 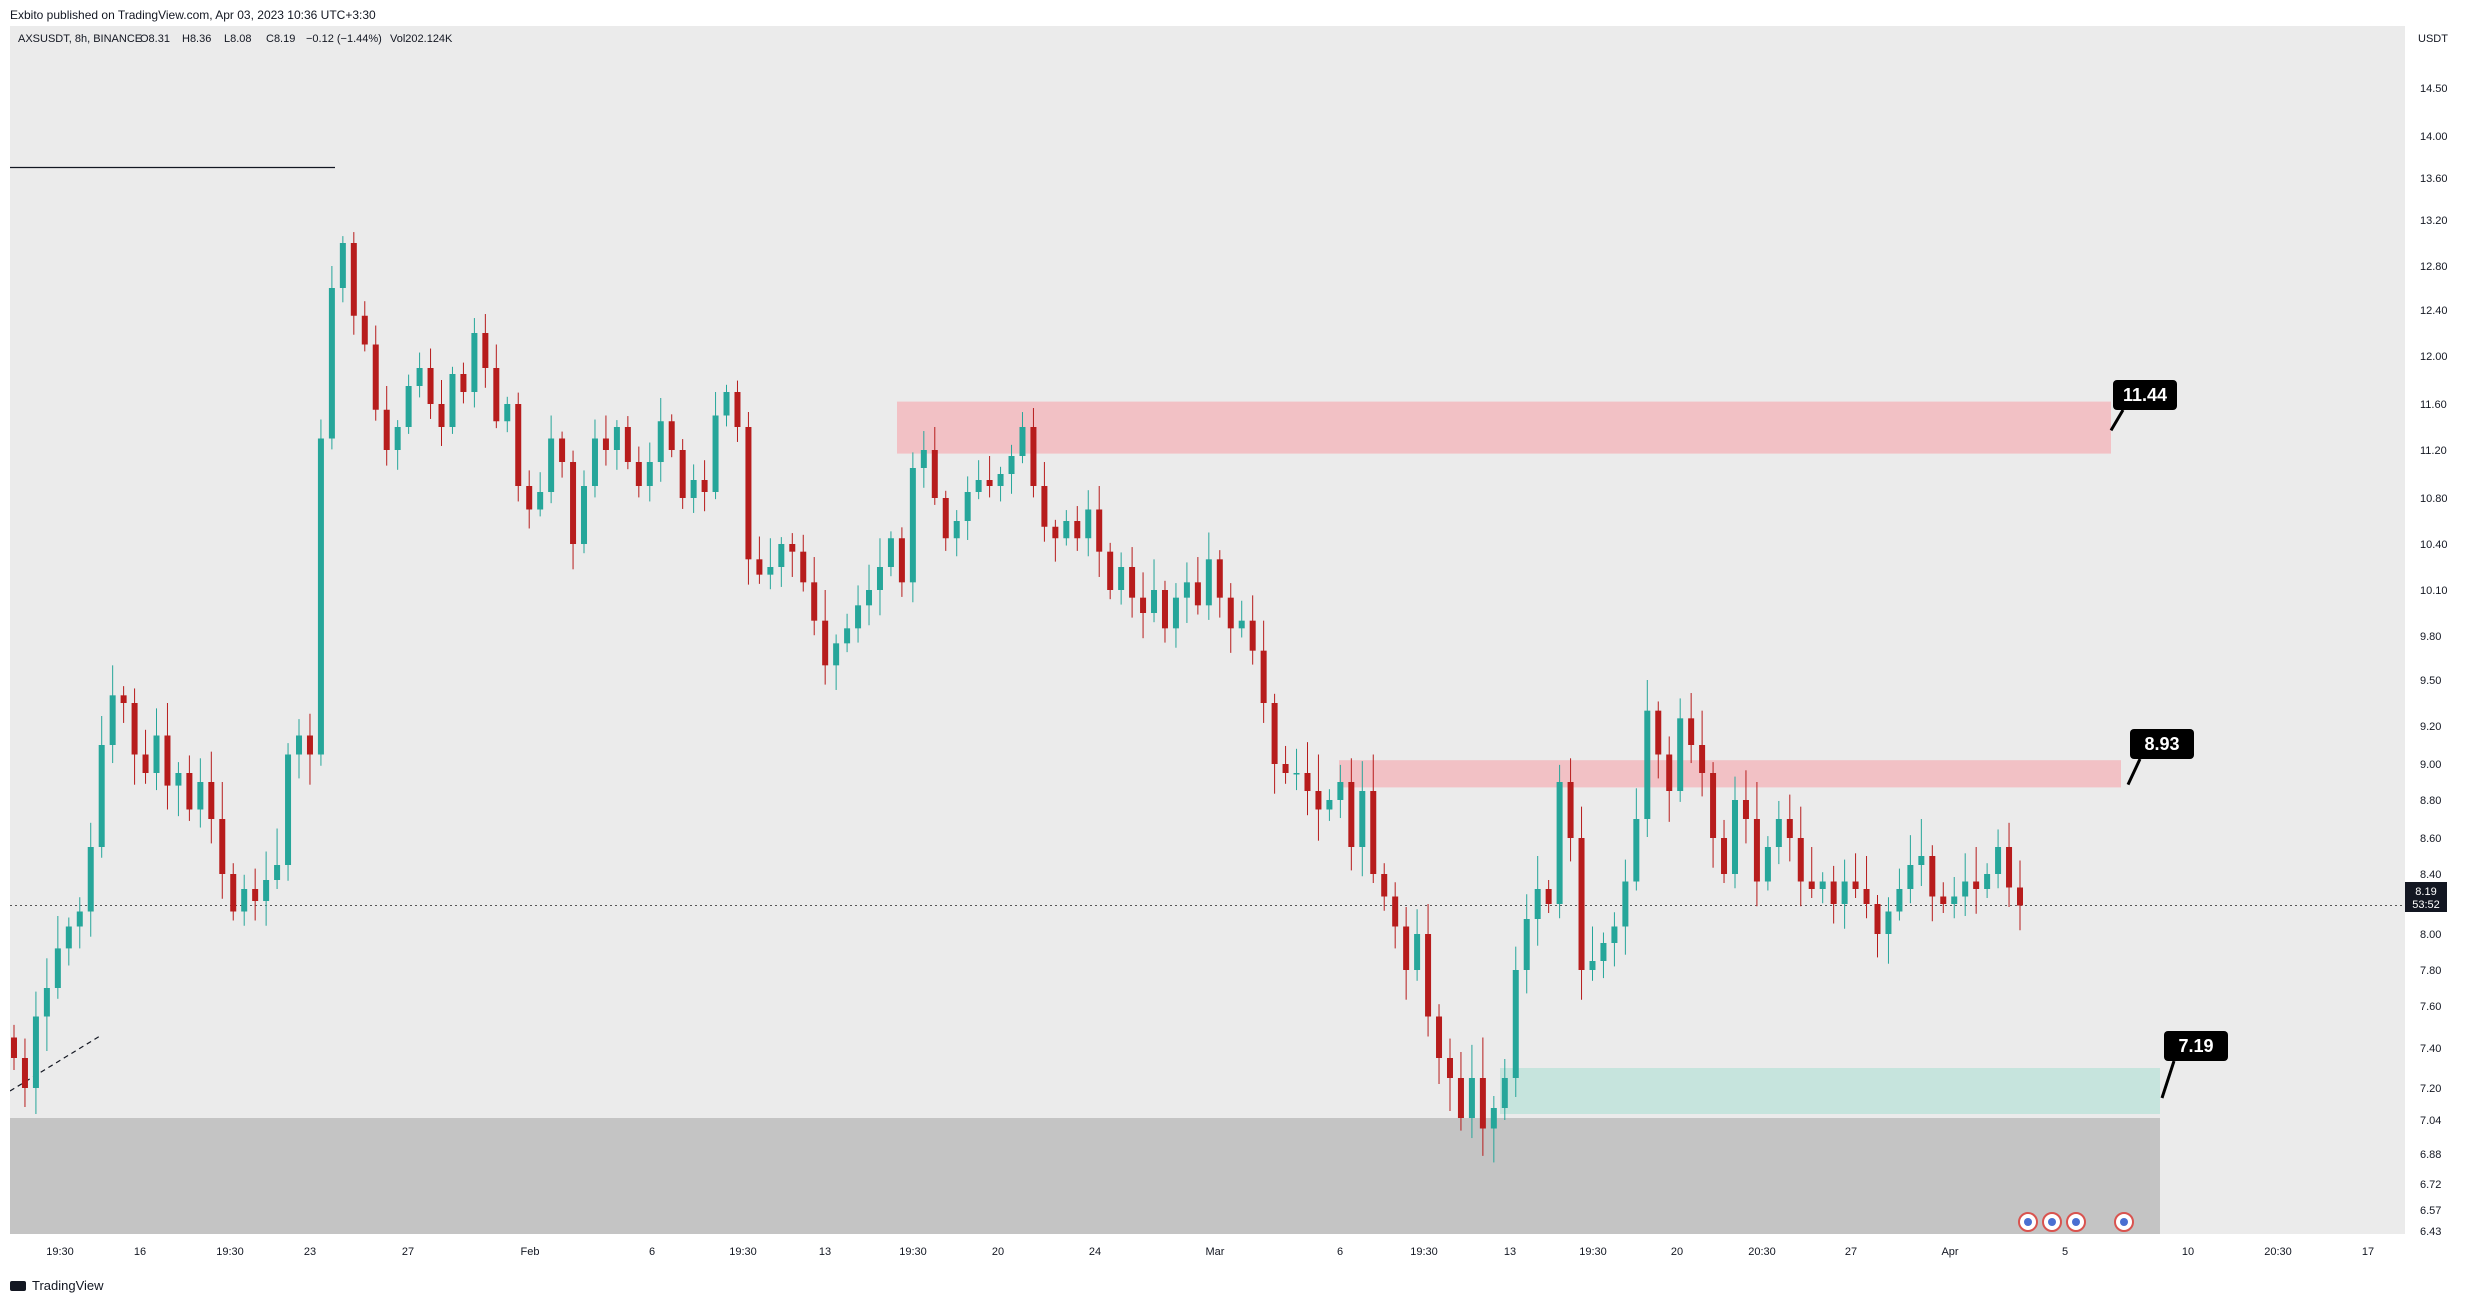 What do you see at coordinates (2430, 1049) in the screenshot?
I see `price-tick-label: 7.40` at bounding box center [2430, 1049].